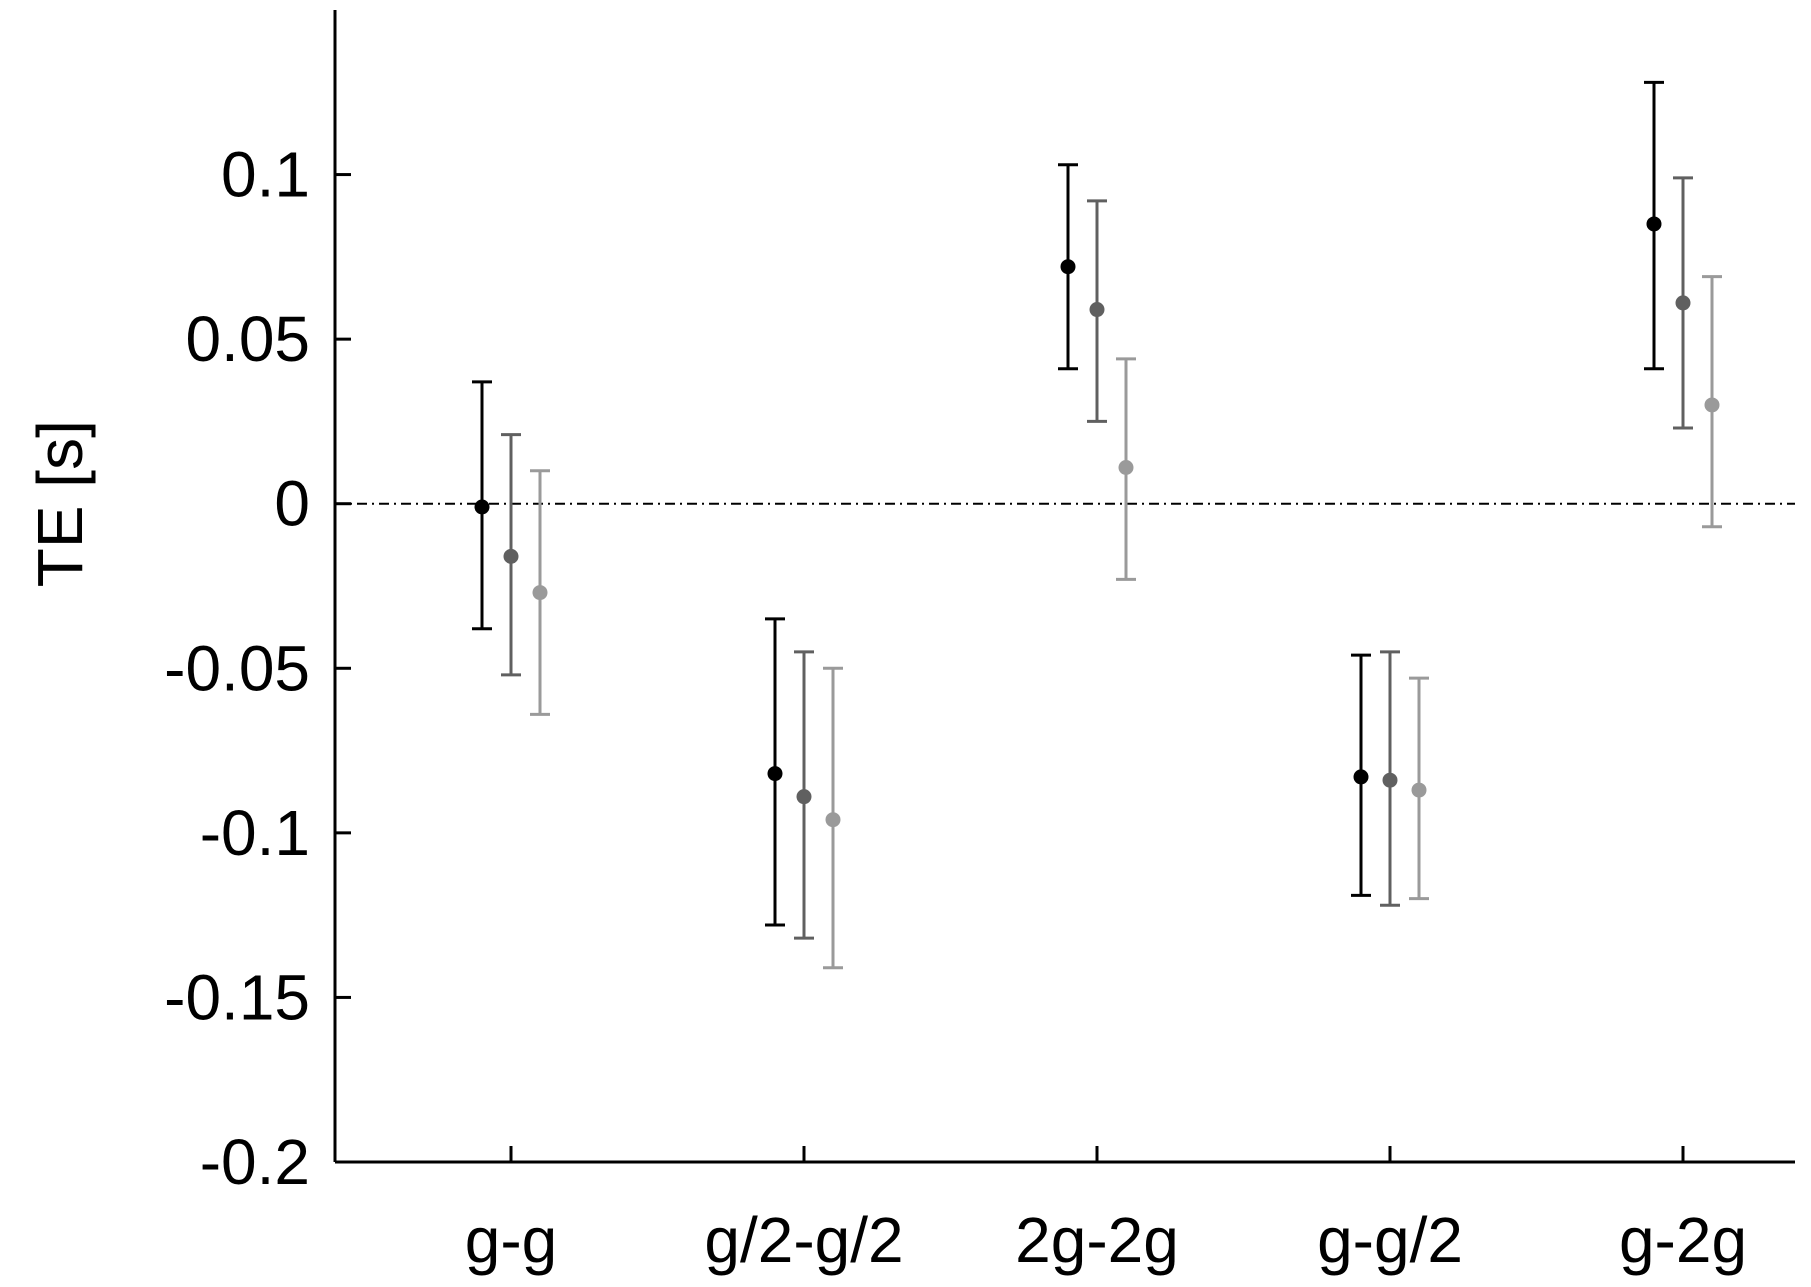 This screenshot has height=1287, width=1811. What do you see at coordinates (1097, 1240) in the screenshot?
I see `x-tick-label: 2g-2g` at bounding box center [1097, 1240].